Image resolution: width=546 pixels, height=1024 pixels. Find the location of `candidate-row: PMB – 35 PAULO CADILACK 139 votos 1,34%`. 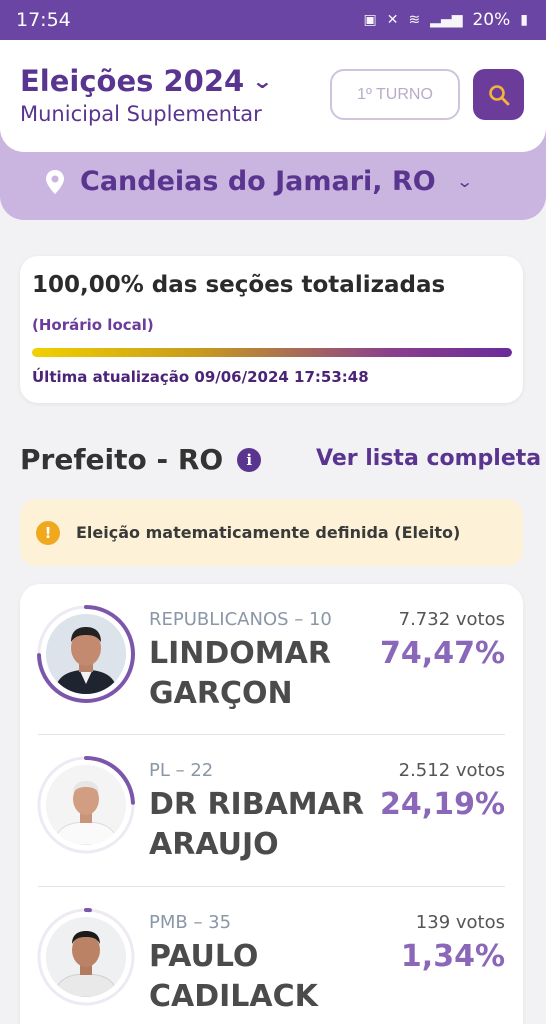

candidate-row: PMB – 35 PAULO CADILACK 139 votos 1,34% is located at coordinates (271, 955).